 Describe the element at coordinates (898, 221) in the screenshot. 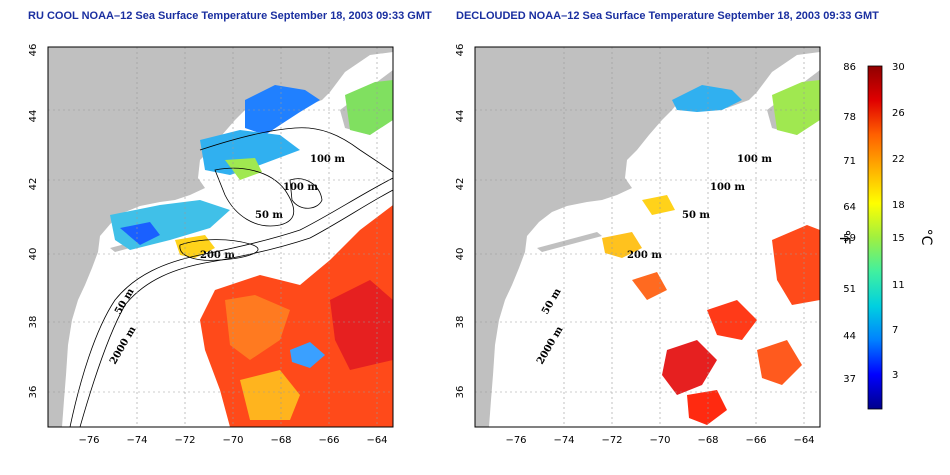

I see `celsius-scale: 30 26 22 18 15 11 7 3` at that location.